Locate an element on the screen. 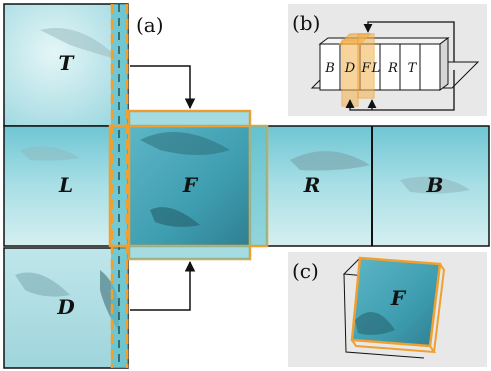 Image resolution: width=491 pixels, height=371 pixels. panel-c-cube: (c) F is located at coordinates (387, 309).